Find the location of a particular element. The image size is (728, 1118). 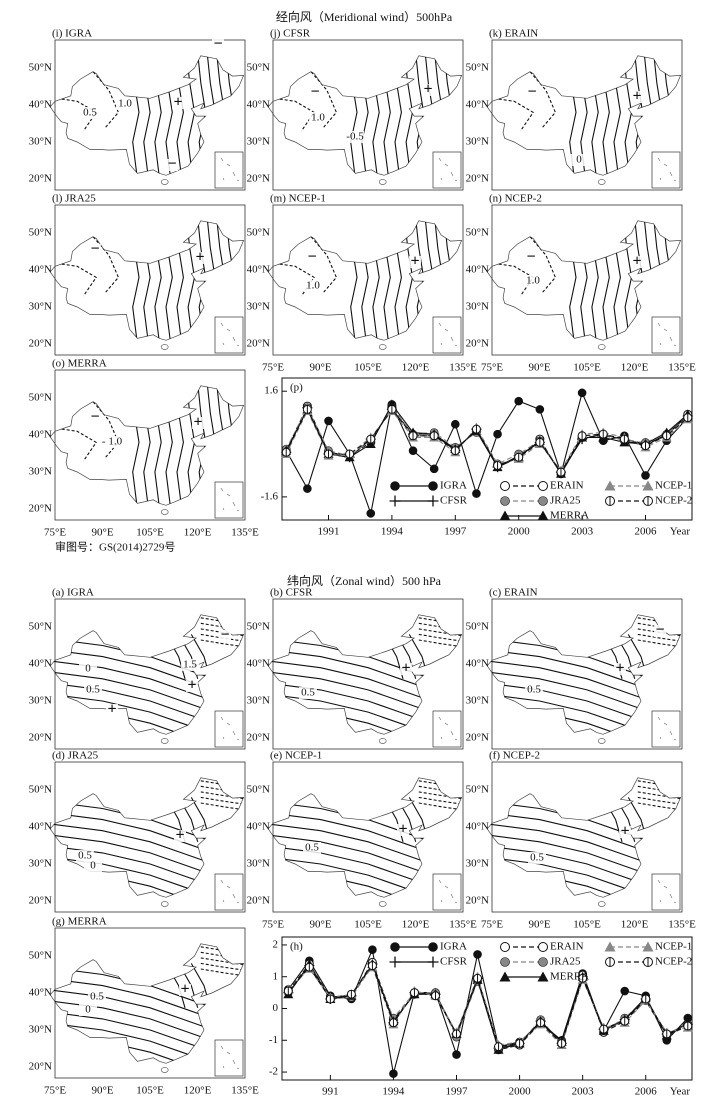

panel-label: (p) is located at coordinates (296, 388).